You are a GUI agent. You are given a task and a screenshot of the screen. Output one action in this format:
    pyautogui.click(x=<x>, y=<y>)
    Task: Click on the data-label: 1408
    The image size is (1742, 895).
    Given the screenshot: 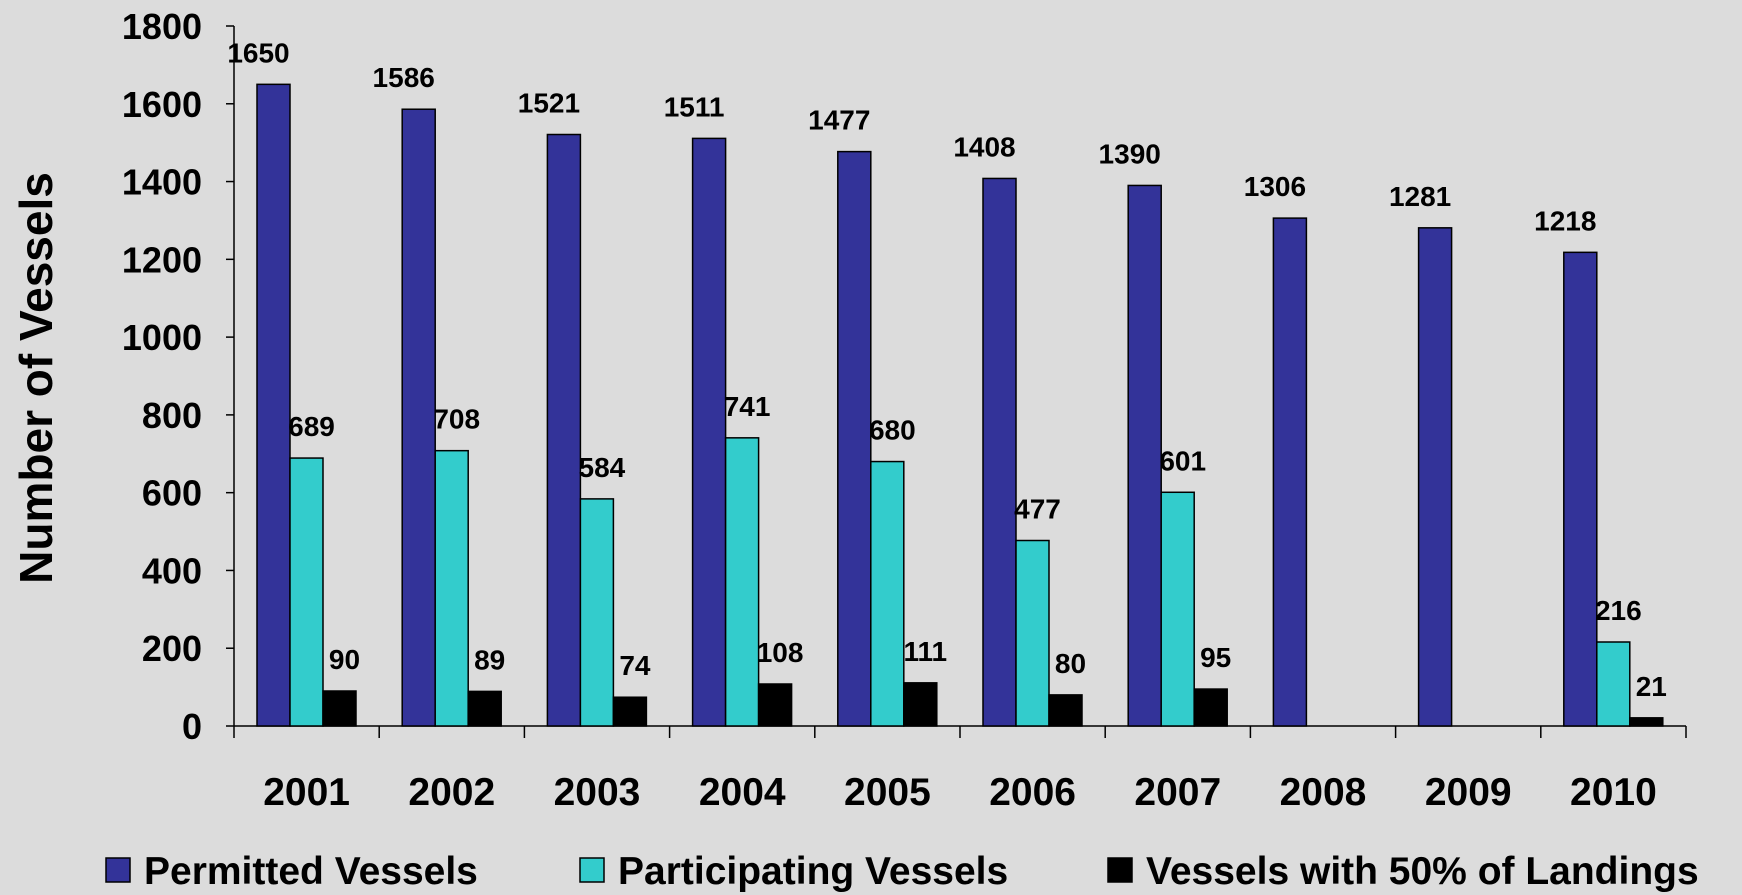 What is the action you would take?
    pyautogui.click(x=984, y=146)
    